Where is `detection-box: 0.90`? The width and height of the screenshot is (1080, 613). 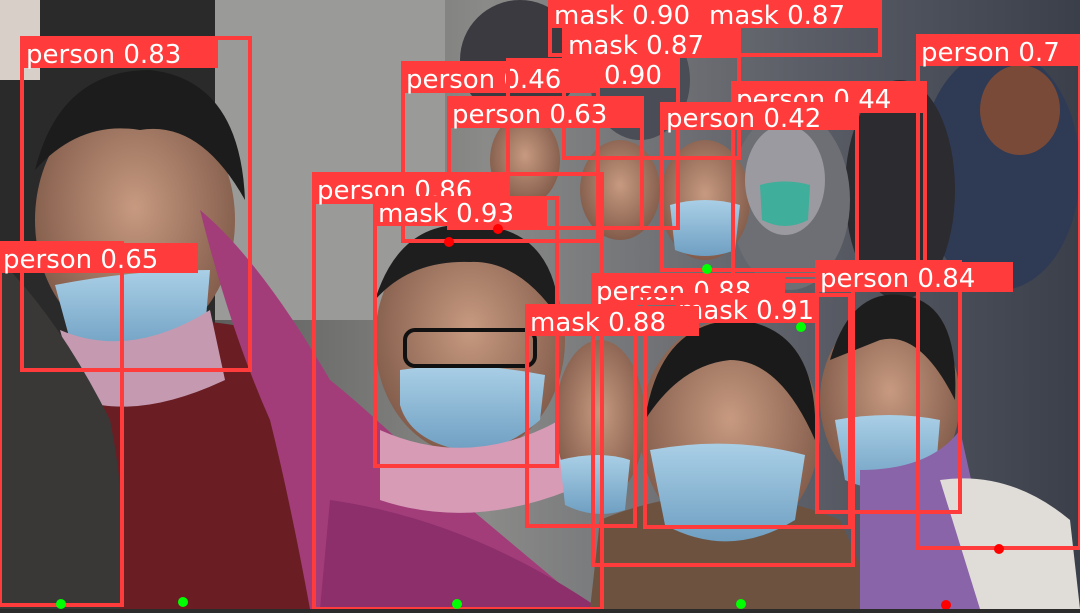 detection-box: 0.90 is located at coordinates (593, 144).